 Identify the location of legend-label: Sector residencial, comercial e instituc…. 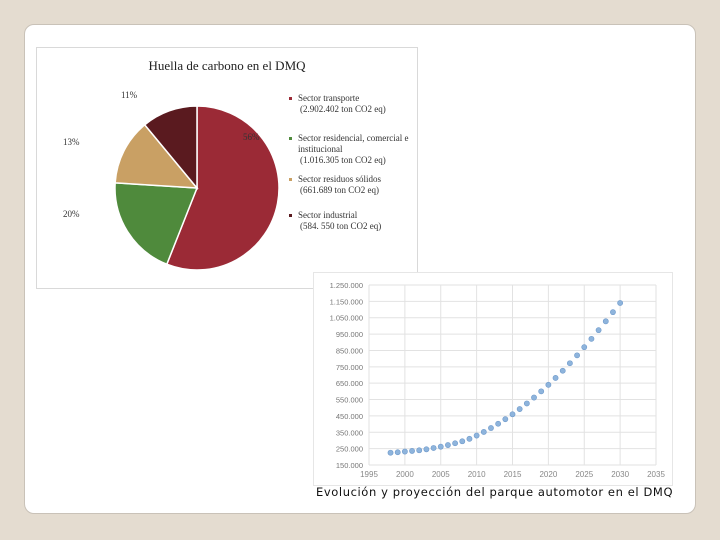
(353, 143).